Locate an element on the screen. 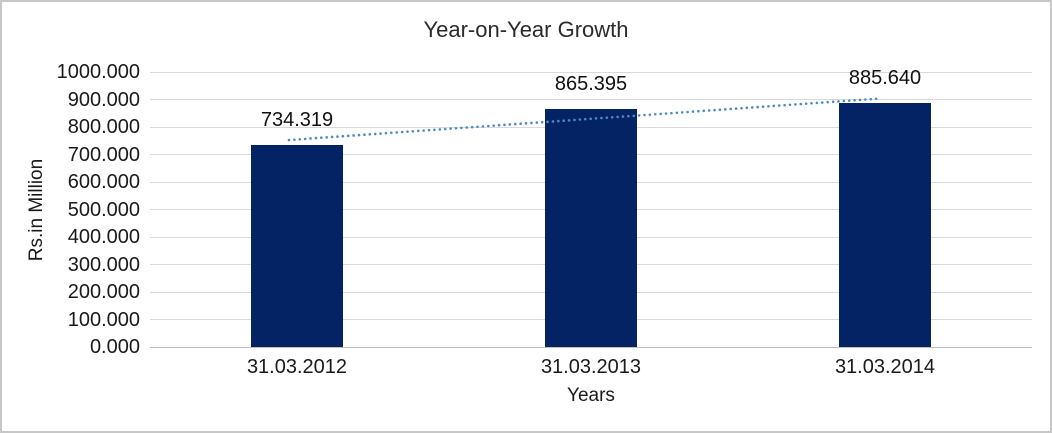 This screenshot has height=433, width=1052. x-axis-line is located at coordinates (591, 347).